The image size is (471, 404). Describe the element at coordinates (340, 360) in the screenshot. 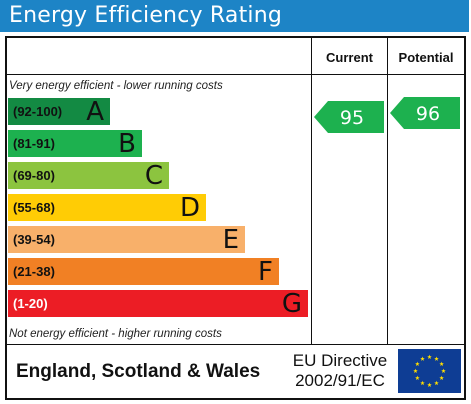

I see `directive-line-1: EU Directive` at that location.